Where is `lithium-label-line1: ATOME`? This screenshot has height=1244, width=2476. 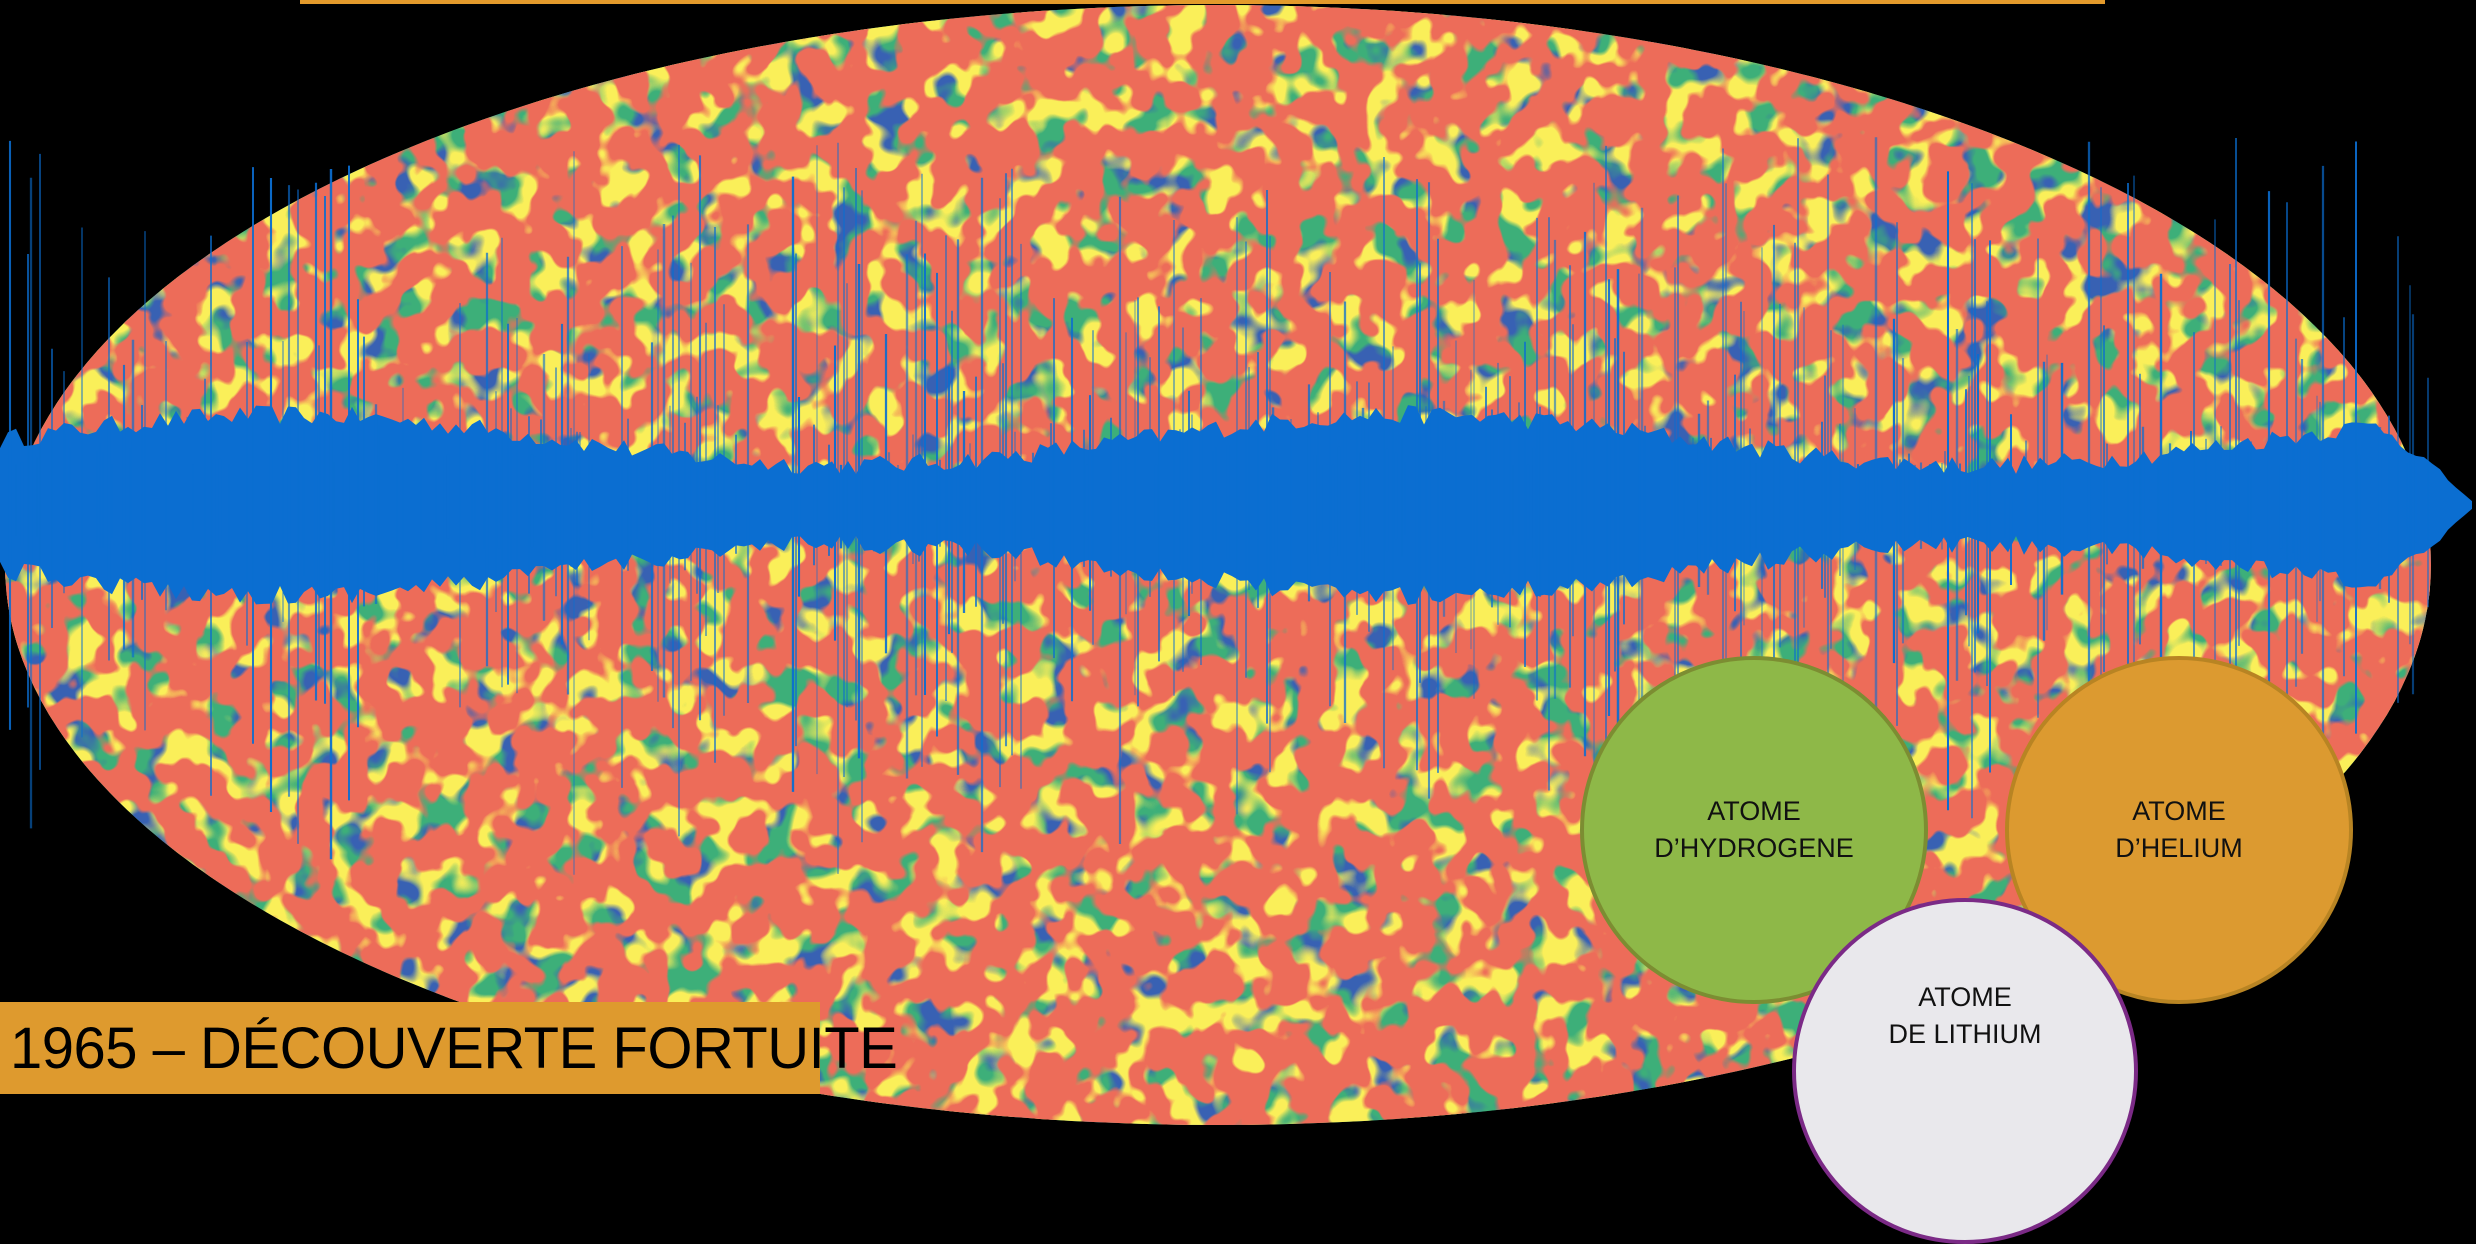
lithium-label-line1: ATOME is located at coordinates (1965, 997).